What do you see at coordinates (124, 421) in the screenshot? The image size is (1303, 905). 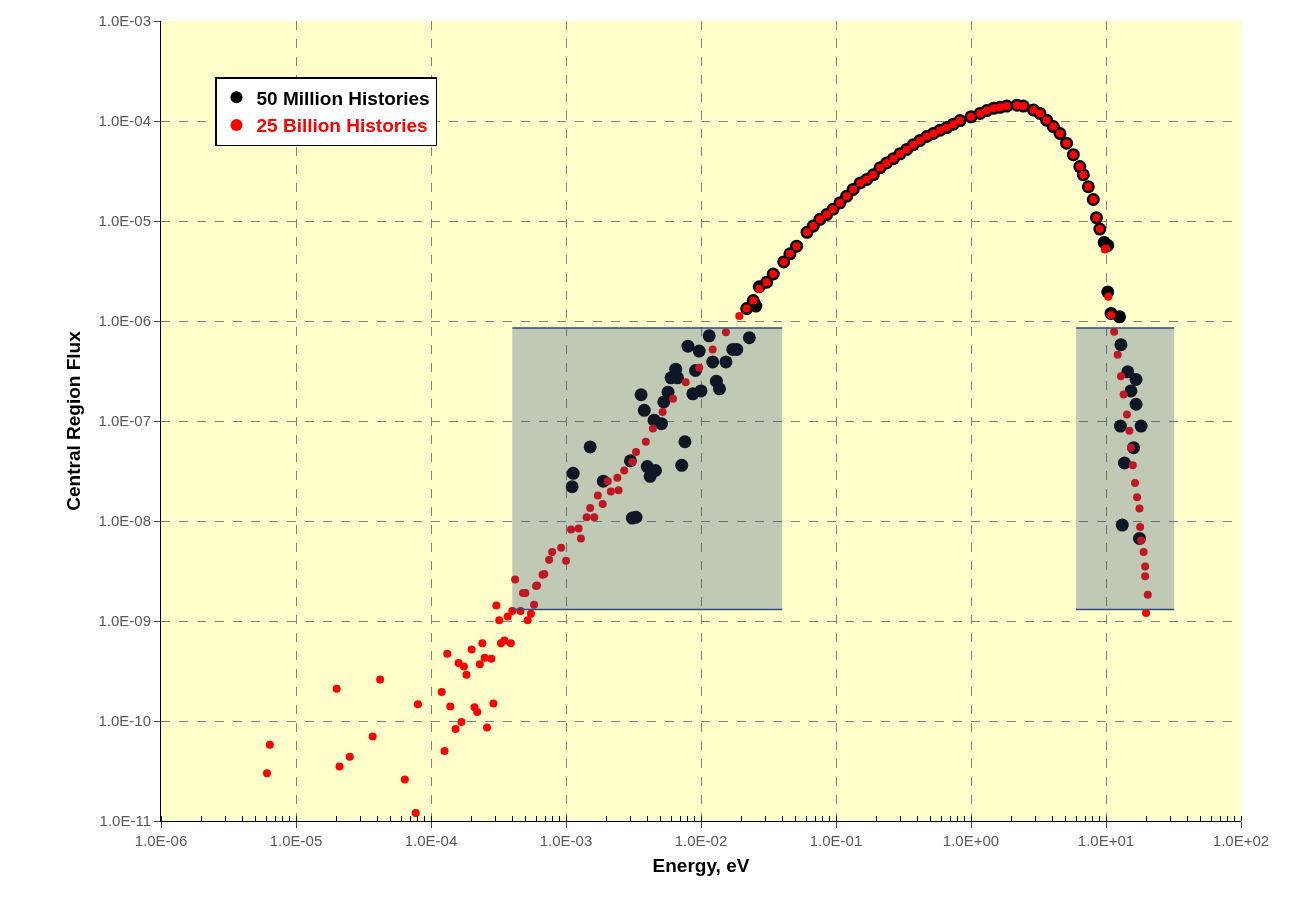 I see `y-tick-label: 1.0E-07` at bounding box center [124, 421].